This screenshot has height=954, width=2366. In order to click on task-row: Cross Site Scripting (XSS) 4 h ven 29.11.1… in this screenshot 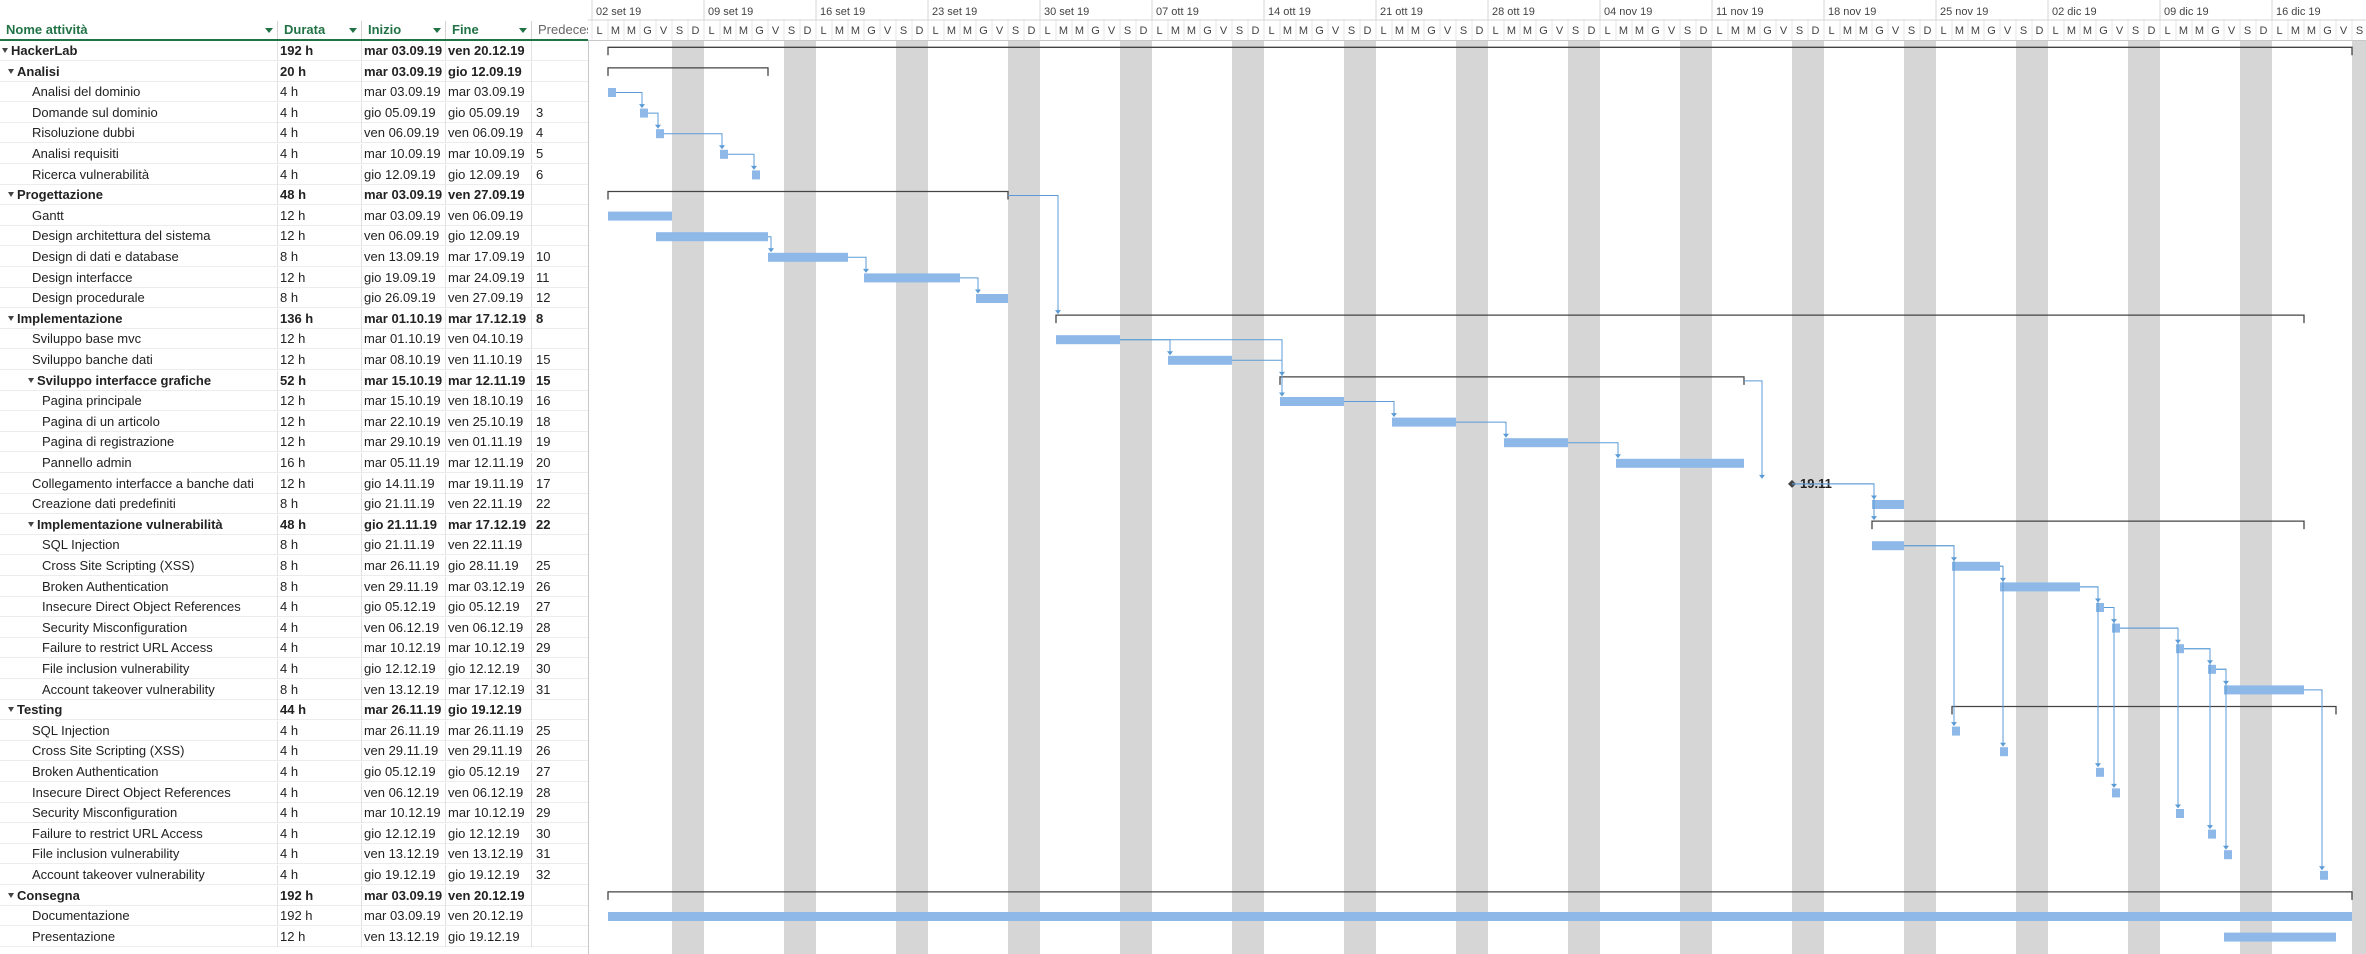, I will do `click(294, 751)`.